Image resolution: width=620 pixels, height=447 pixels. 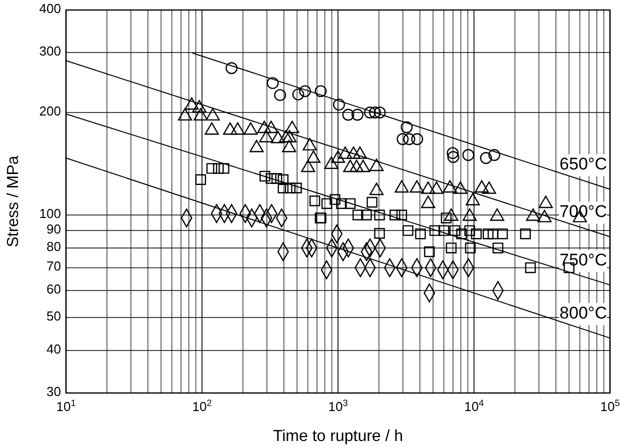 I want to click on y-tick-label: 100, so click(x=50, y=214).